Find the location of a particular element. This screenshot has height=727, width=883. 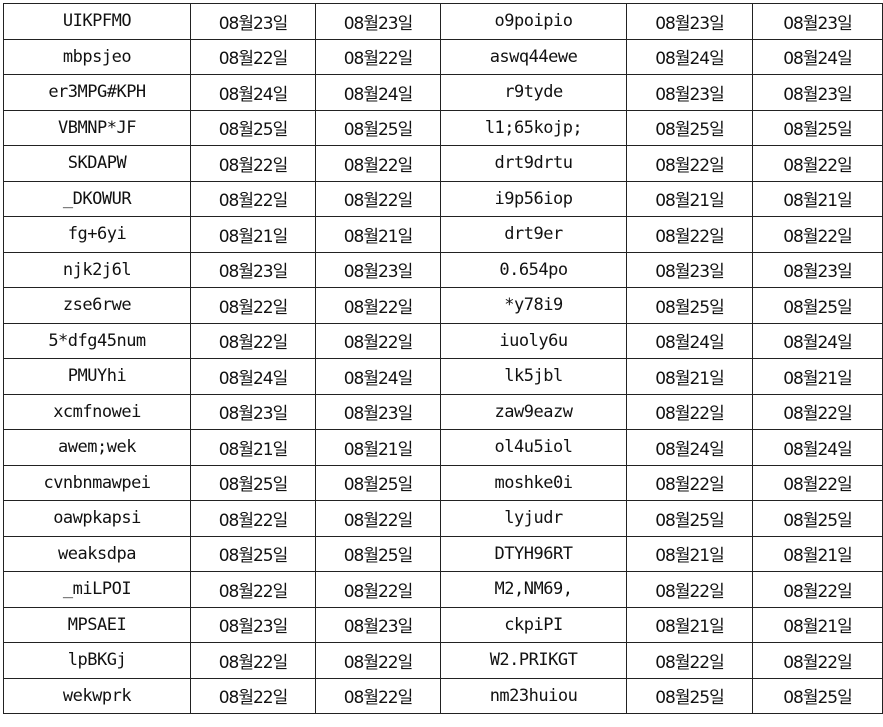

code-cell: nm23huiou is located at coordinates (533, 695).